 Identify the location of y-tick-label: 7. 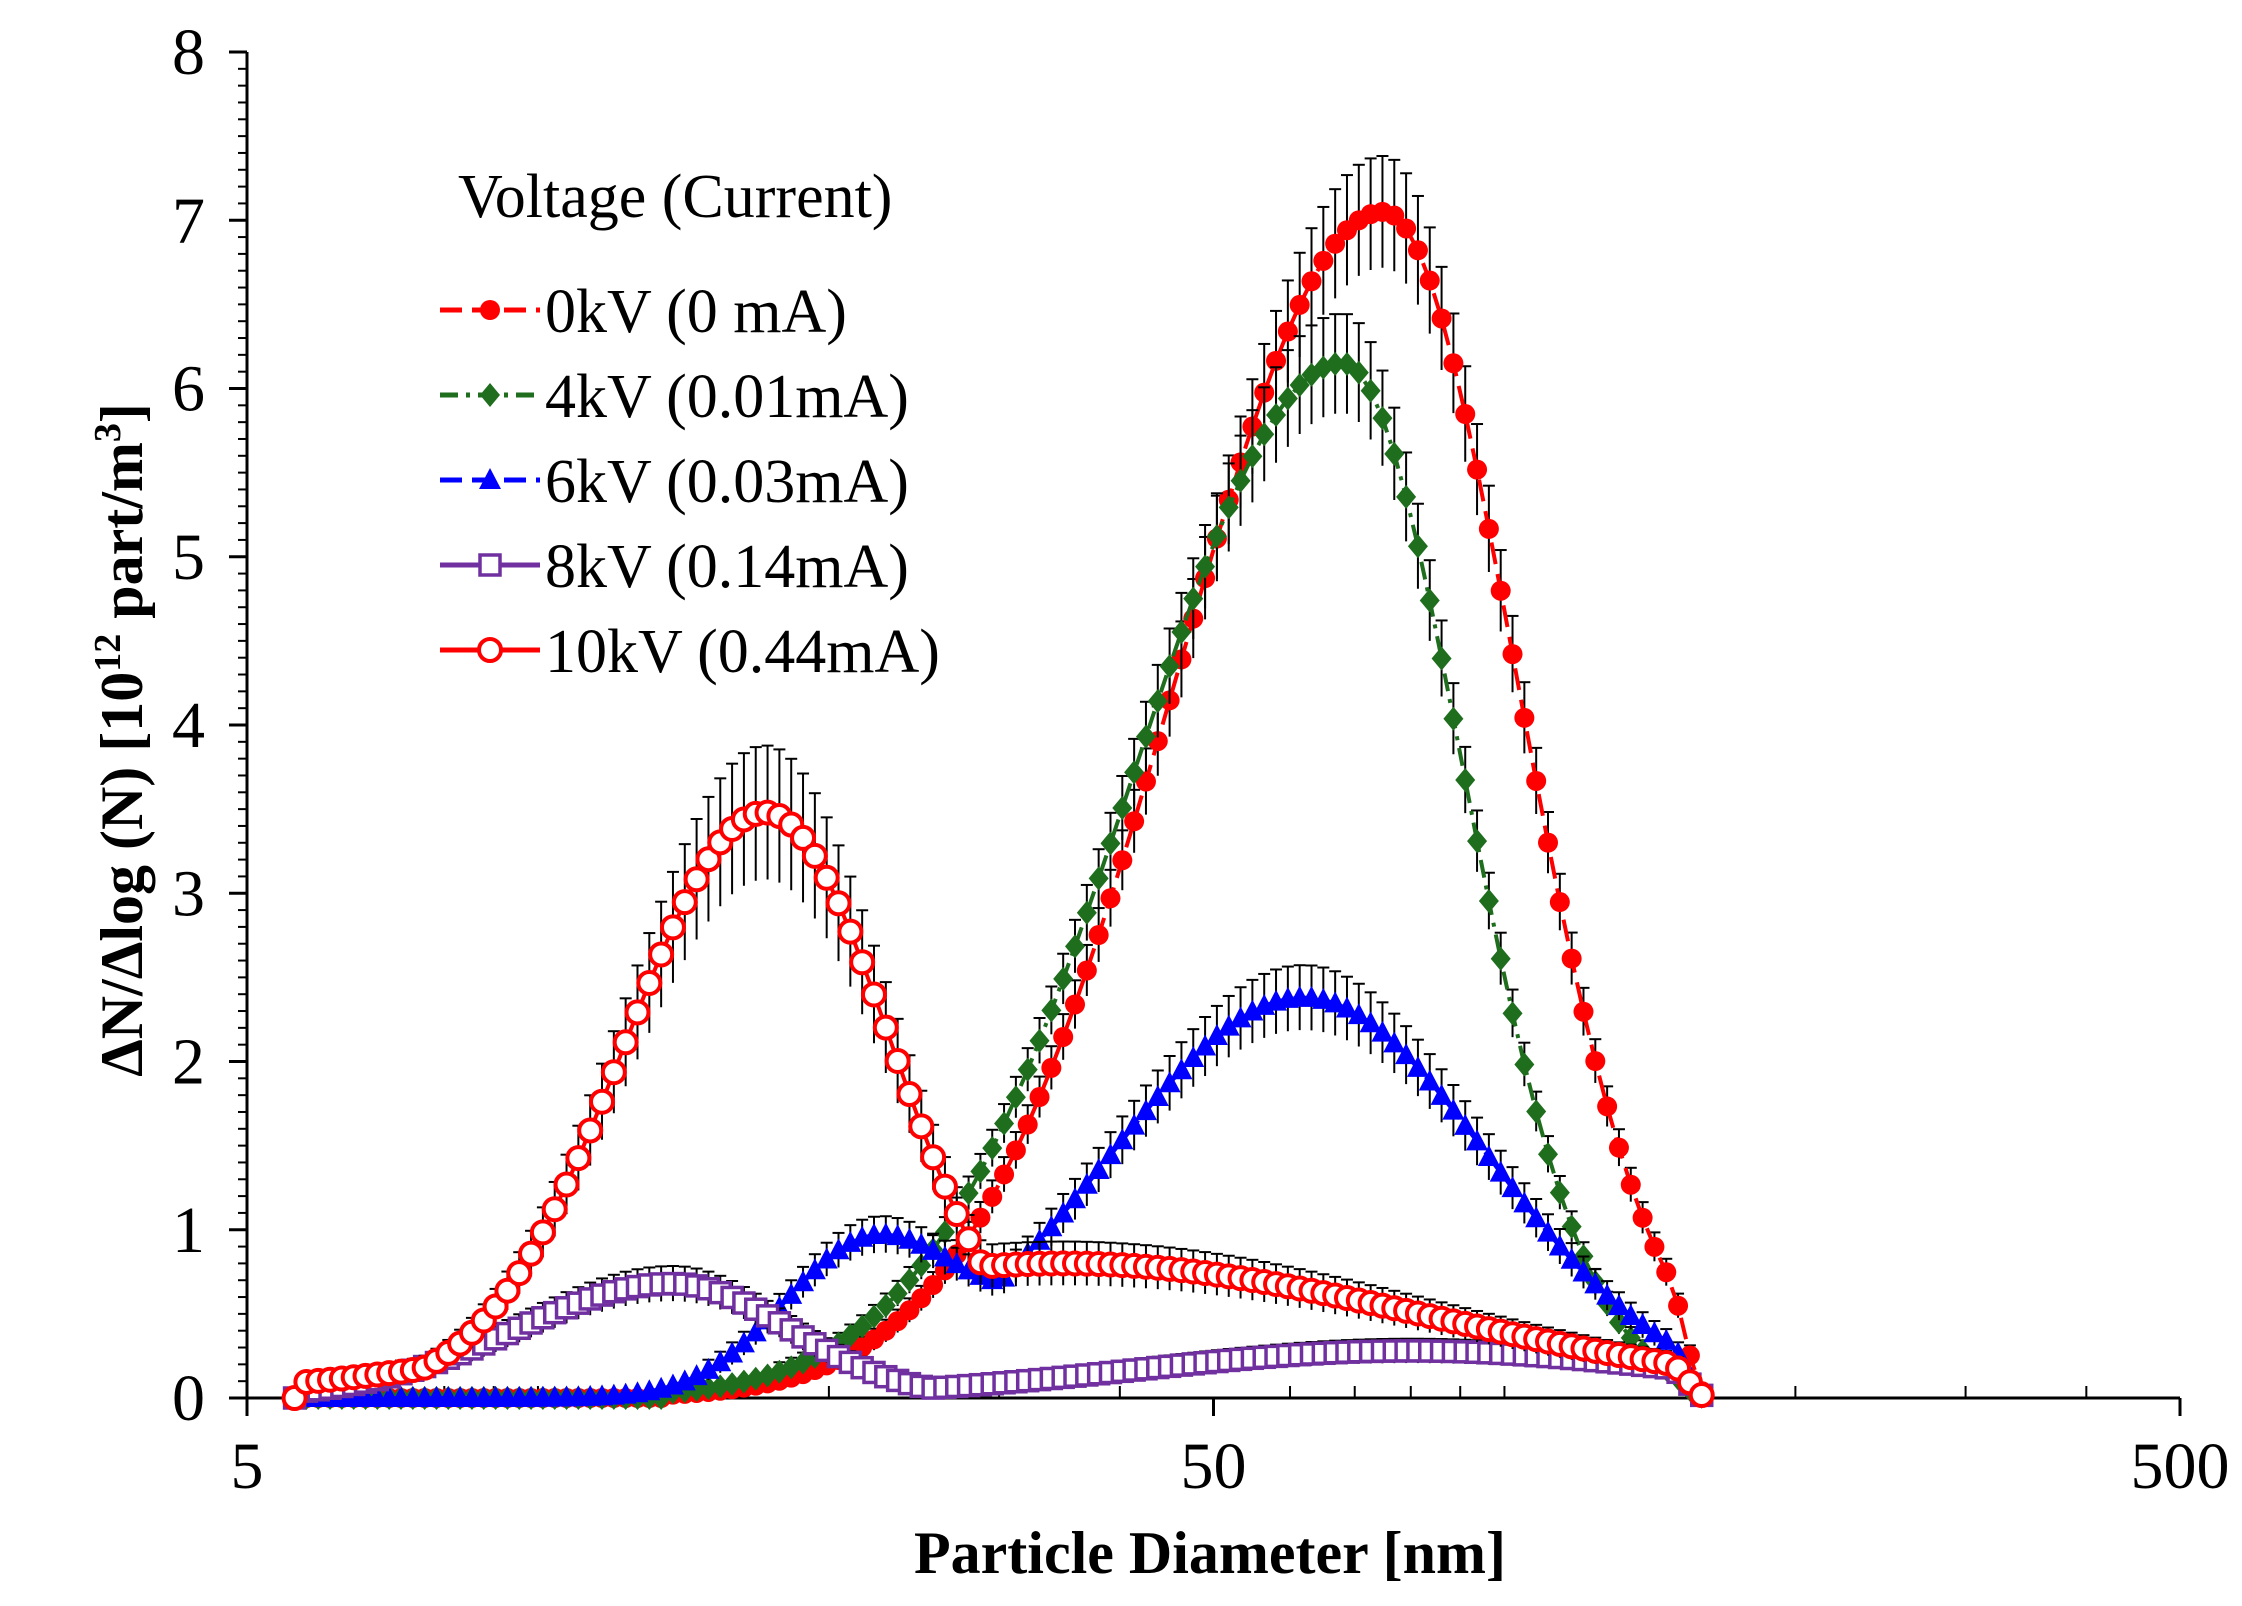
(188, 220).